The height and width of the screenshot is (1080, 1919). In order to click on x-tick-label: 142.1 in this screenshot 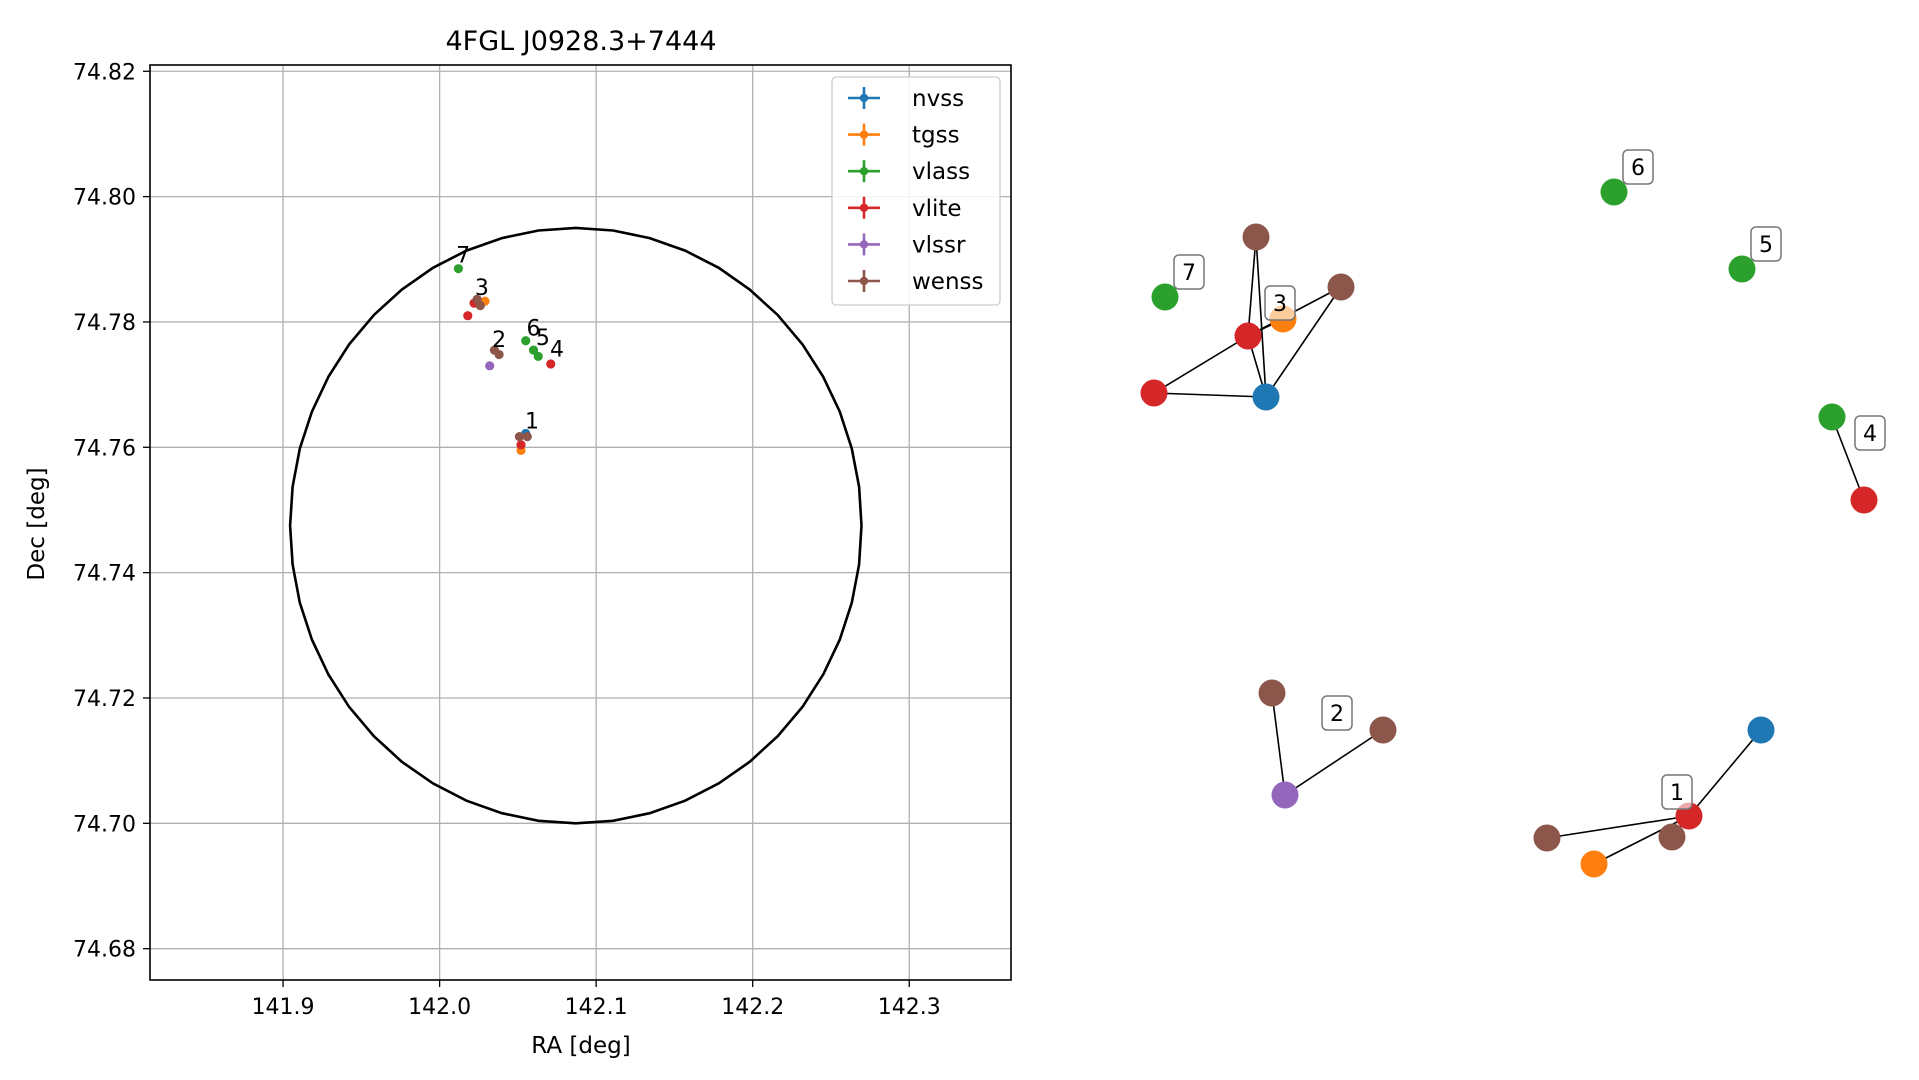, I will do `click(596, 1007)`.